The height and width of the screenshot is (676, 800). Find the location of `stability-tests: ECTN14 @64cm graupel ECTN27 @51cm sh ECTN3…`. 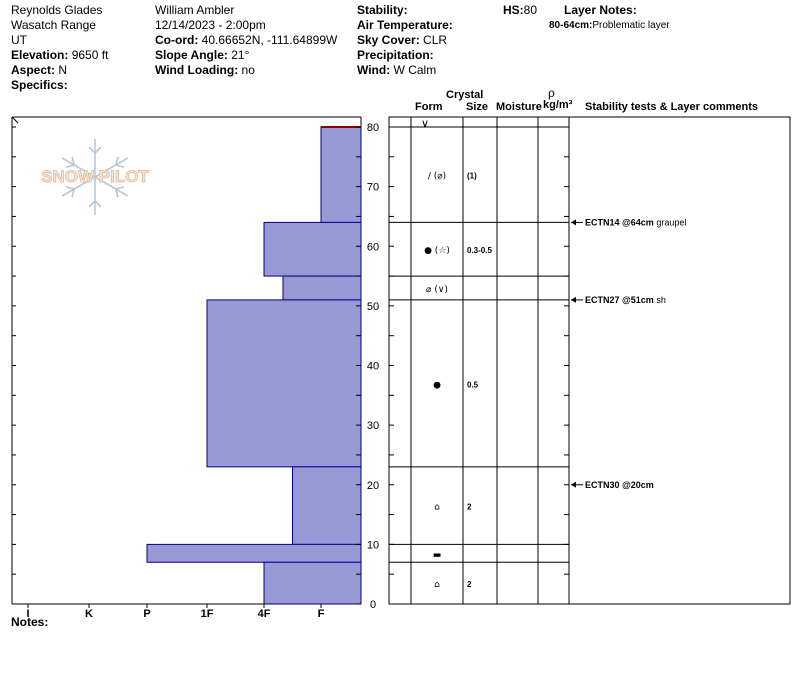

stability-tests: ECTN14 @64cm graupel ECTN27 @51cm sh ECTN3… is located at coordinates (628, 353).